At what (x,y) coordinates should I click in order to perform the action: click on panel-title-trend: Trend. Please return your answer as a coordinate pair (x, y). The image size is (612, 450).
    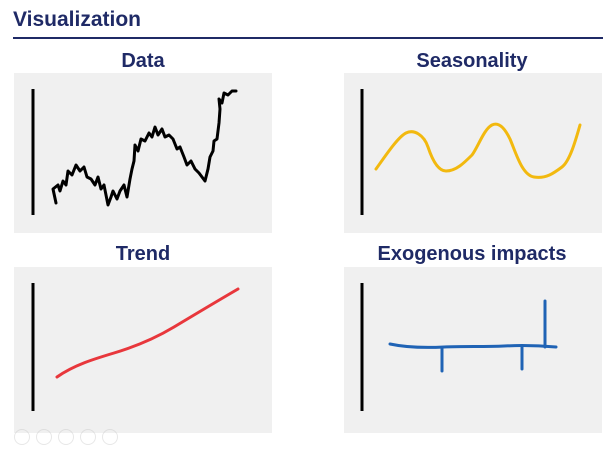
    Looking at the image, I should click on (143, 254).